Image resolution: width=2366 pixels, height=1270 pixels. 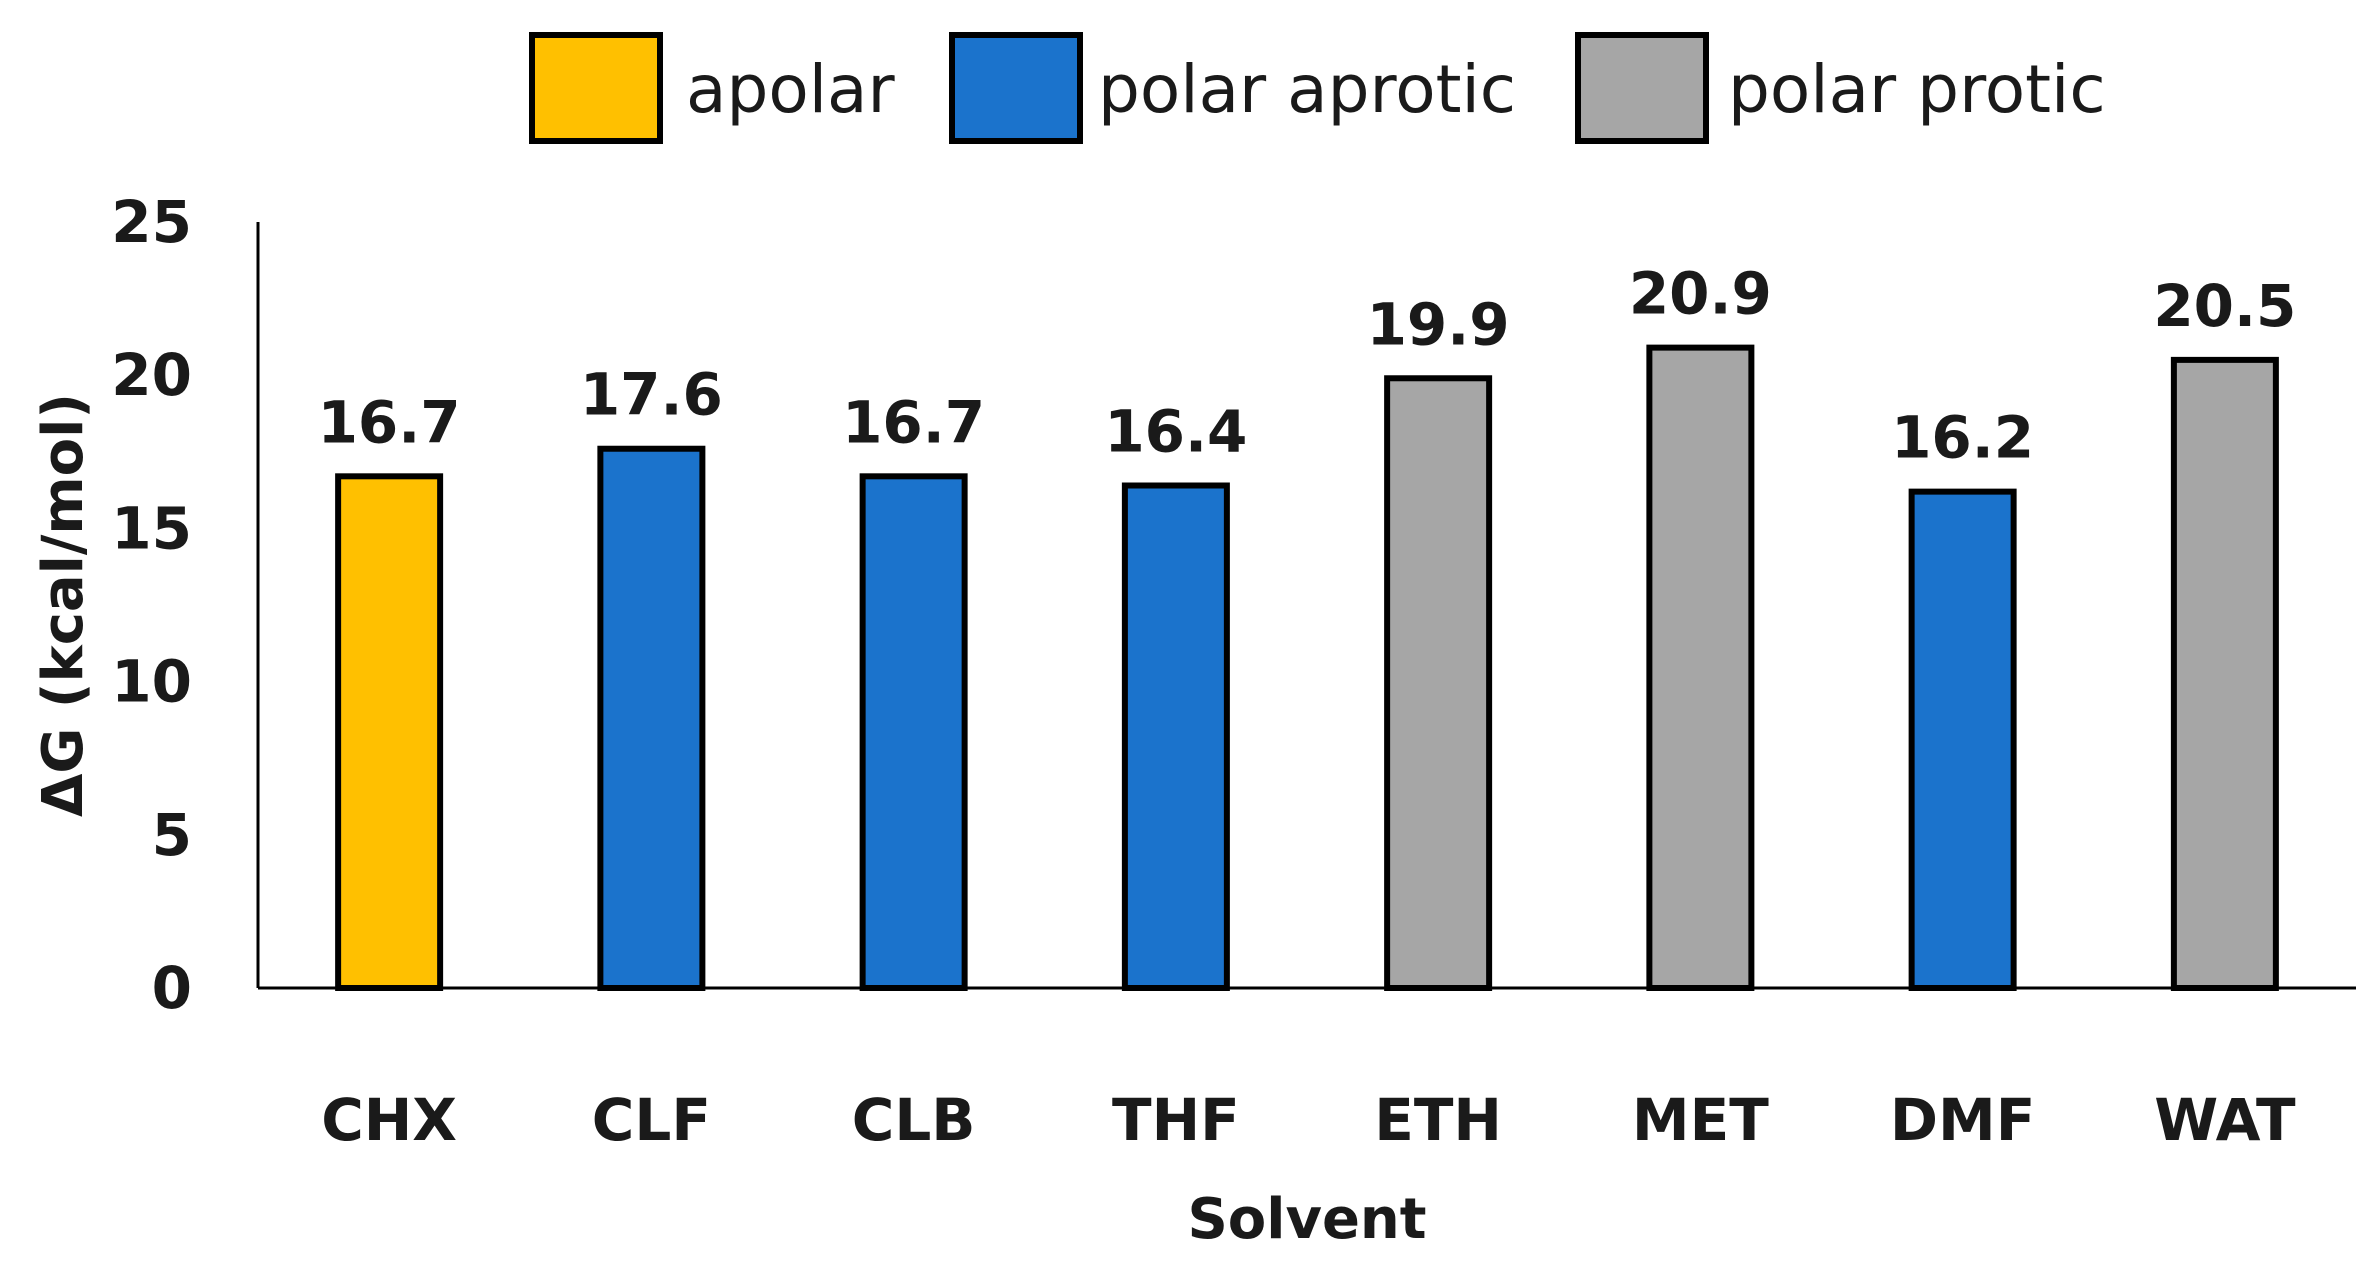 I want to click on legend: apolar polar aprotic polar protic, so click(x=1317, y=88).